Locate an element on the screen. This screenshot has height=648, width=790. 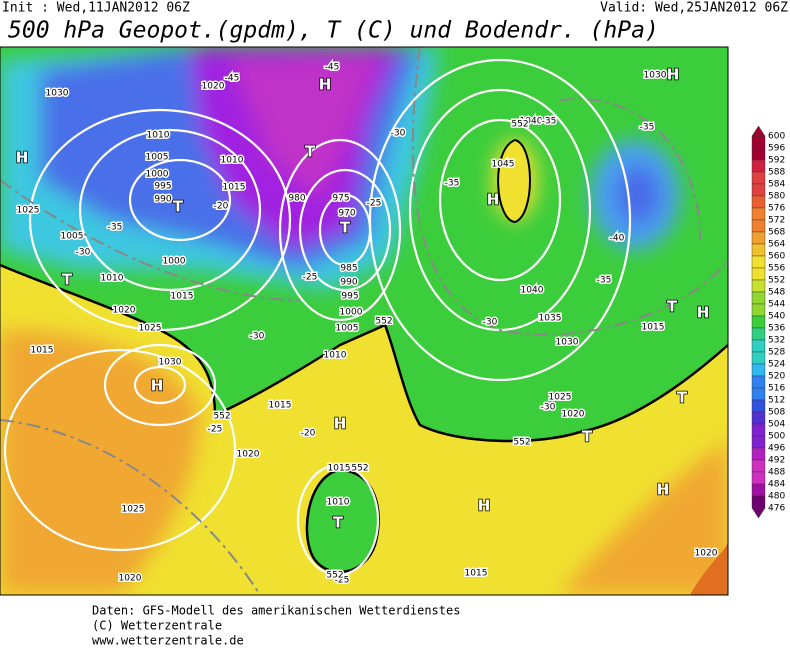
scale-label: 476 is located at coordinates (776, 509).